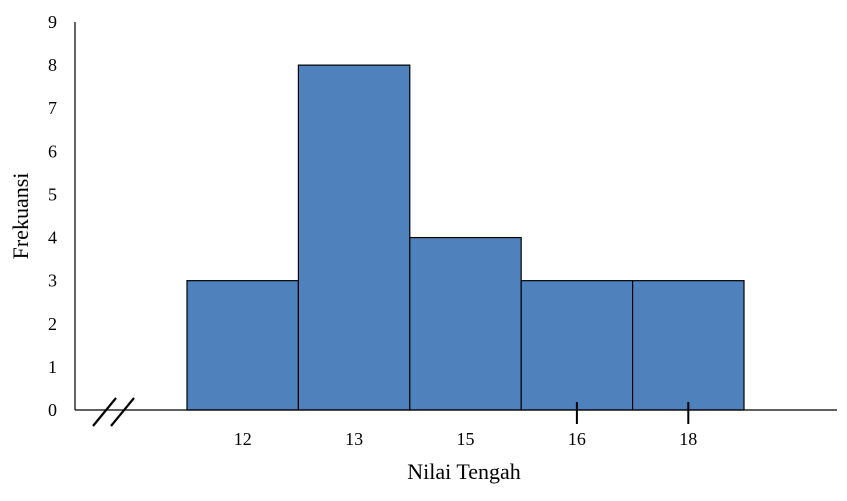  I want to click on y-tick-label-7: 7, so click(52, 108).